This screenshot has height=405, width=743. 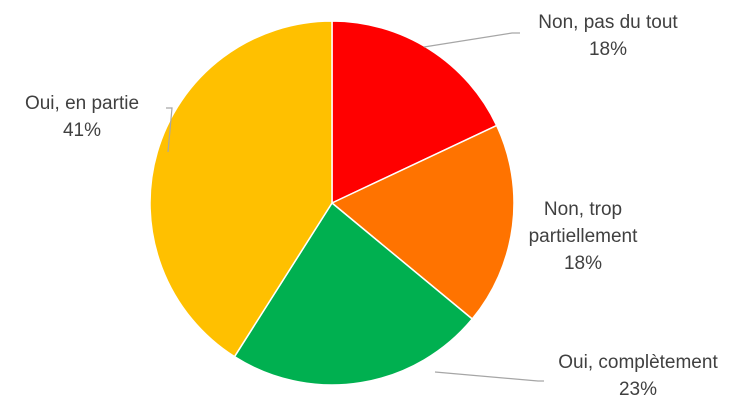 What do you see at coordinates (414, 112) in the screenshot?
I see `pie-slice-non-pas-du-tout` at bounding box center [414, 112].